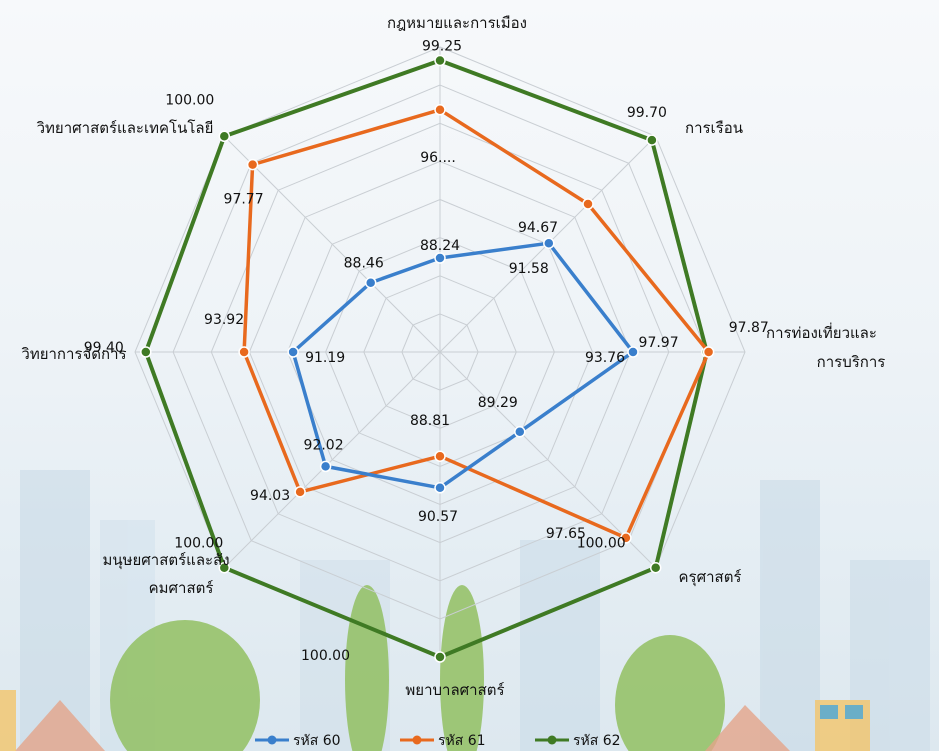  Describe the element at coordinates (498, 403) in the screenshot. I see `value-label: 89.29` at that location.